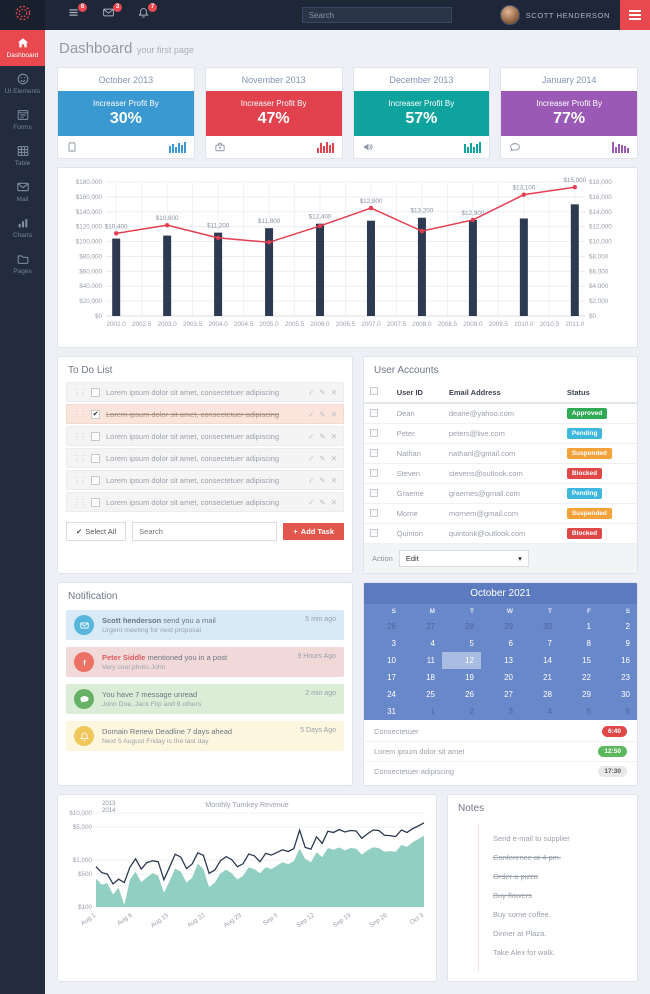 Image resolution: width=650 pixels, height=994 pixels. I want to click on calendar-day: 6, so click(627, 711).